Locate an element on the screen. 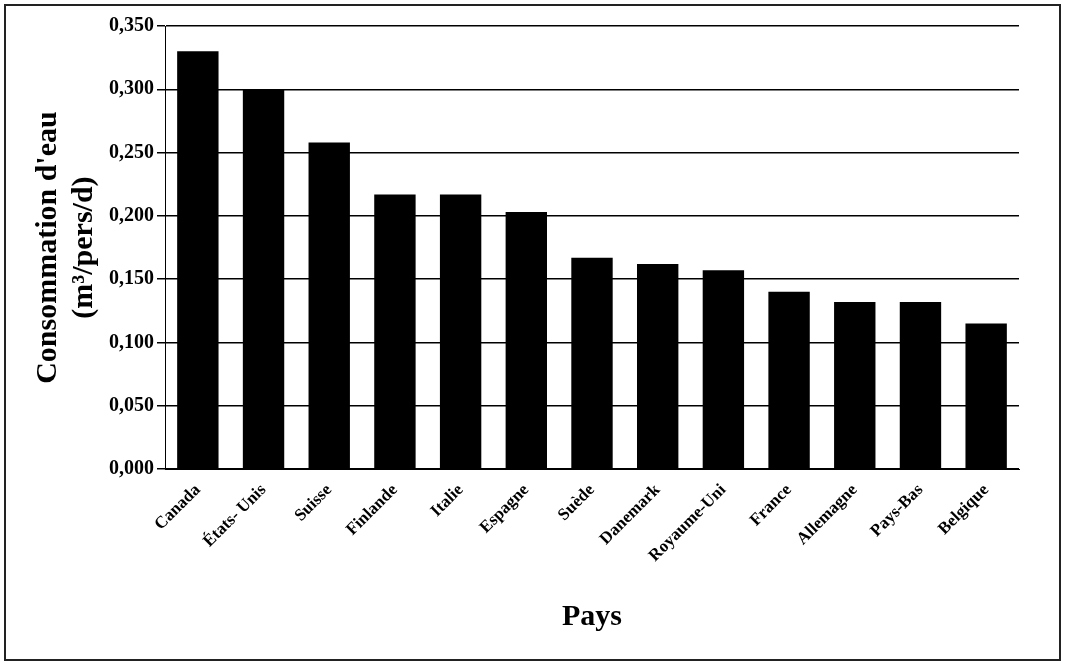 Image resolution: width=1069 pixels, height=669 pixels. y-tick-label: 0,200 is located at coordinates (131, 214).